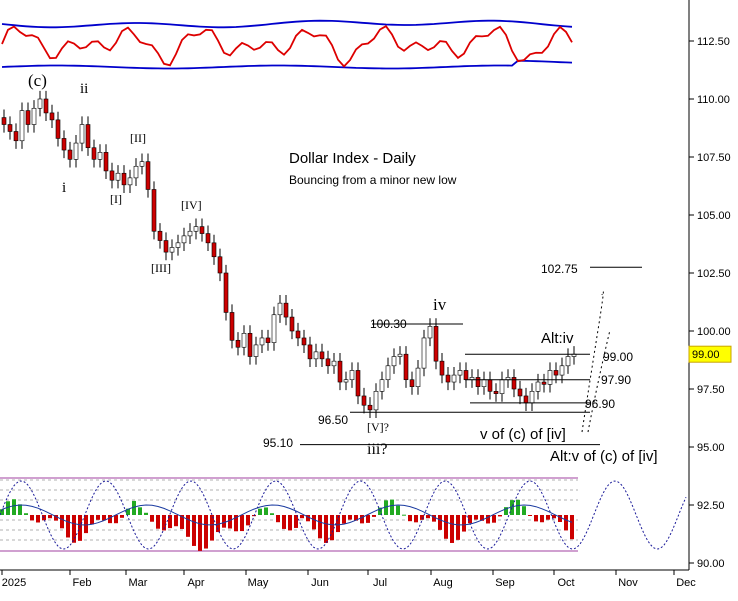 The image size is (738, 601). Describe the element at coordinates (377, 449) in the screenshot. I see `wave-label: iii?` at that location.